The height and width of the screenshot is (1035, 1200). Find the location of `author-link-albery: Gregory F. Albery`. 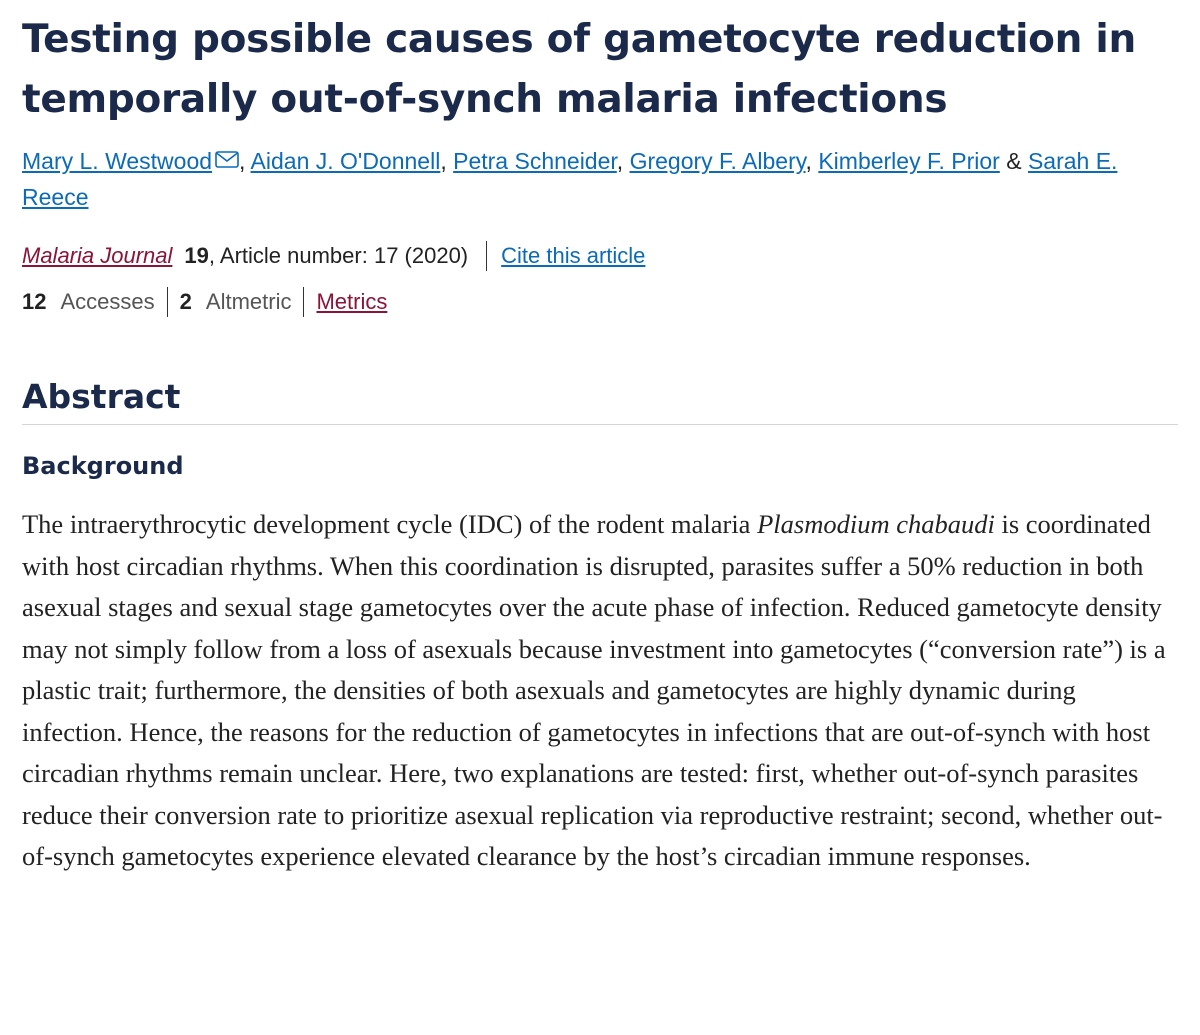

author-link-albery: Gregory F. Albery is located at coordinates (717, 161).